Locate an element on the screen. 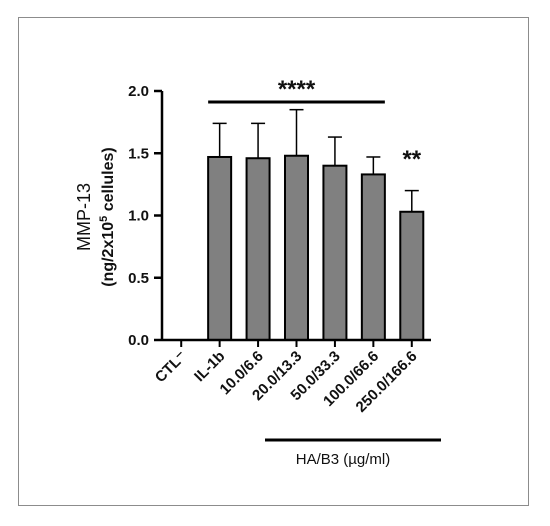 Image resolution: width=550 pixels, height=526 pixels. significance-label: ** is located at coordinates (411, 159).